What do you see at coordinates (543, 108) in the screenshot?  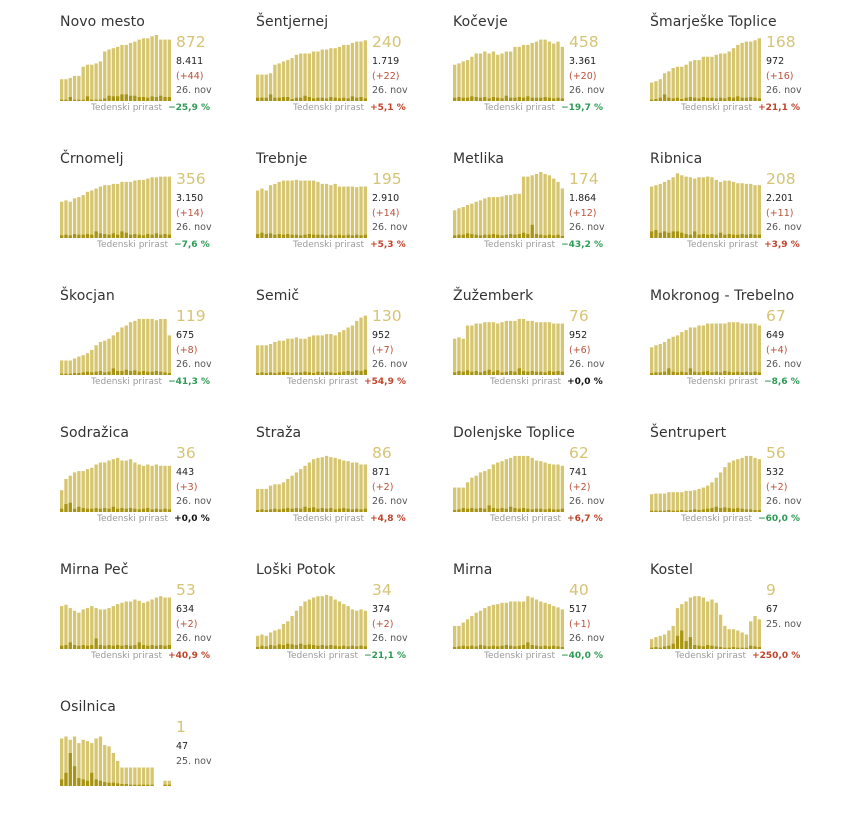 I see `weekly-growth: Tedenski prirast −19,7 %` at bounding box center [543, 108].